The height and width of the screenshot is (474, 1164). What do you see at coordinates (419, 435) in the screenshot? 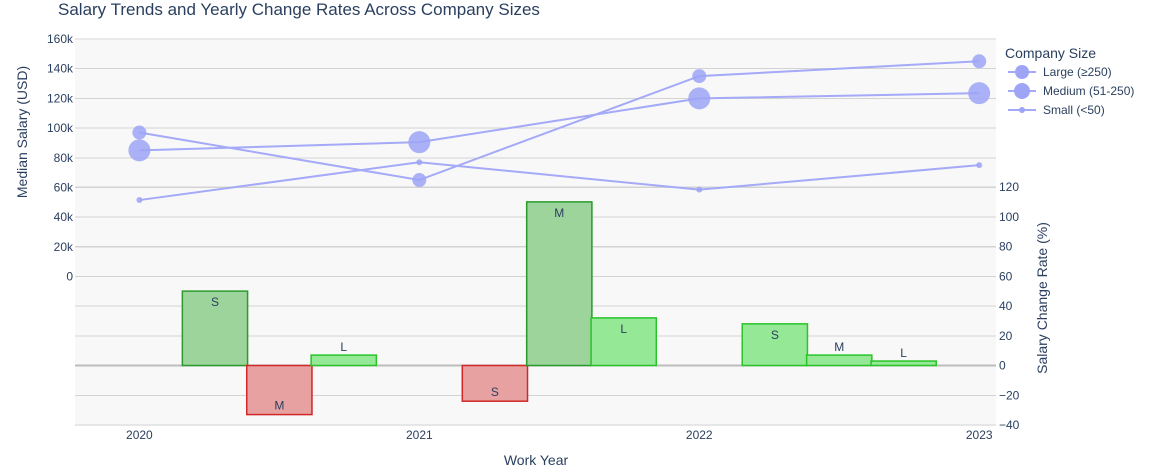
I see `x-tick-label: 2021` at bounding box center [419, 435].